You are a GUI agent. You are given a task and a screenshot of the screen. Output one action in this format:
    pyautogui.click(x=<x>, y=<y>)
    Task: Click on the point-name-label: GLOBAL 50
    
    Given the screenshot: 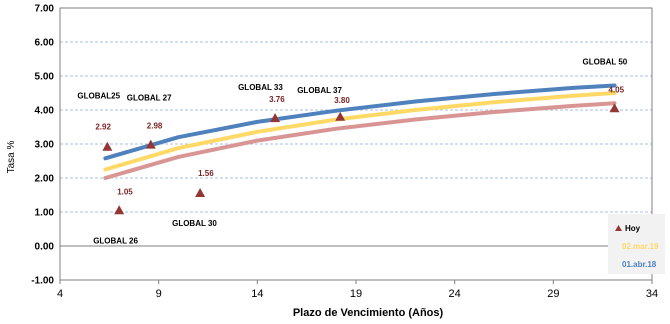 What is the action you would take?
    pyautogui.click(x=605, y=61)
    